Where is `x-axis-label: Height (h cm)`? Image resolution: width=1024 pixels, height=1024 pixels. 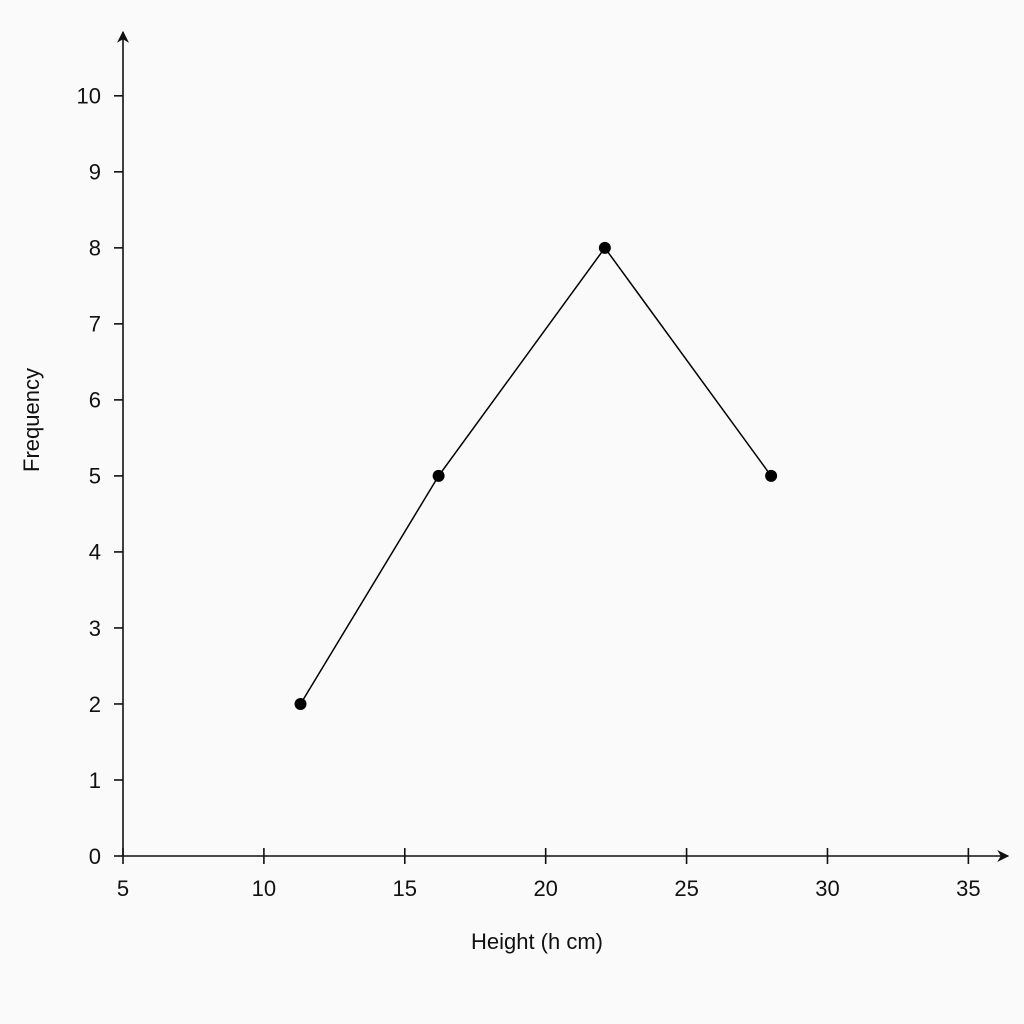 x-axis-label: Height (h cm) is located at coordinates (537, 941).